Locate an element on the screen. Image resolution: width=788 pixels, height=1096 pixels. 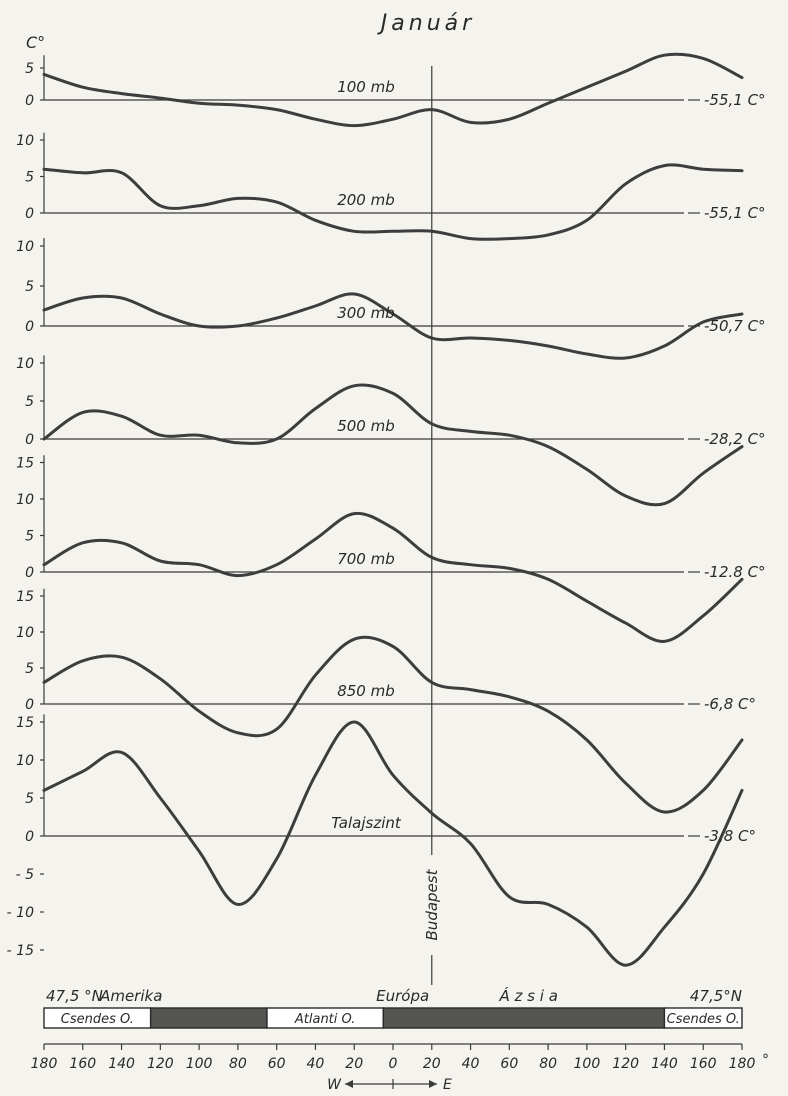
reference-temperature: -6,8 C° is located at coordinates (730, 704).